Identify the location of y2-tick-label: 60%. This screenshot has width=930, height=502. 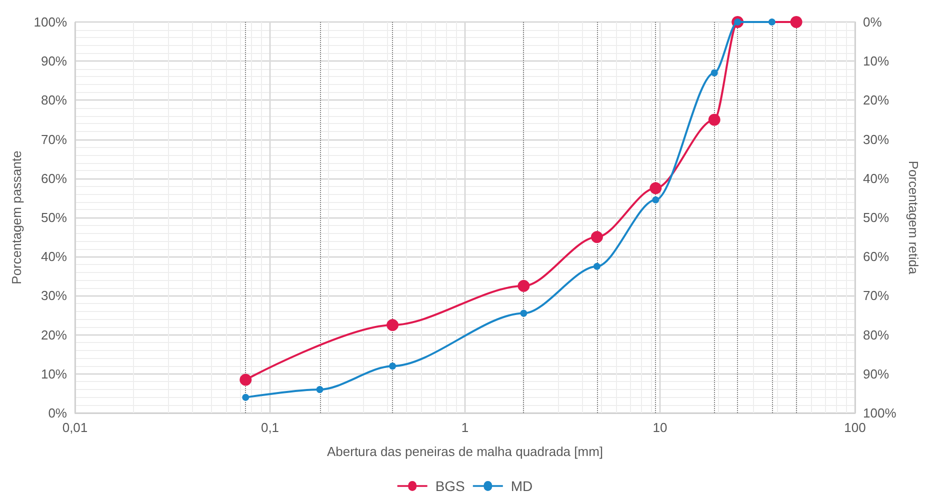
(876, 256).